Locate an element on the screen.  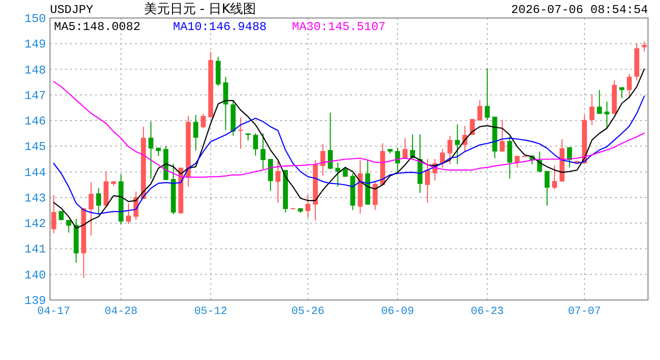
y-tick-label: 148 is located at coordinates (35, 70).